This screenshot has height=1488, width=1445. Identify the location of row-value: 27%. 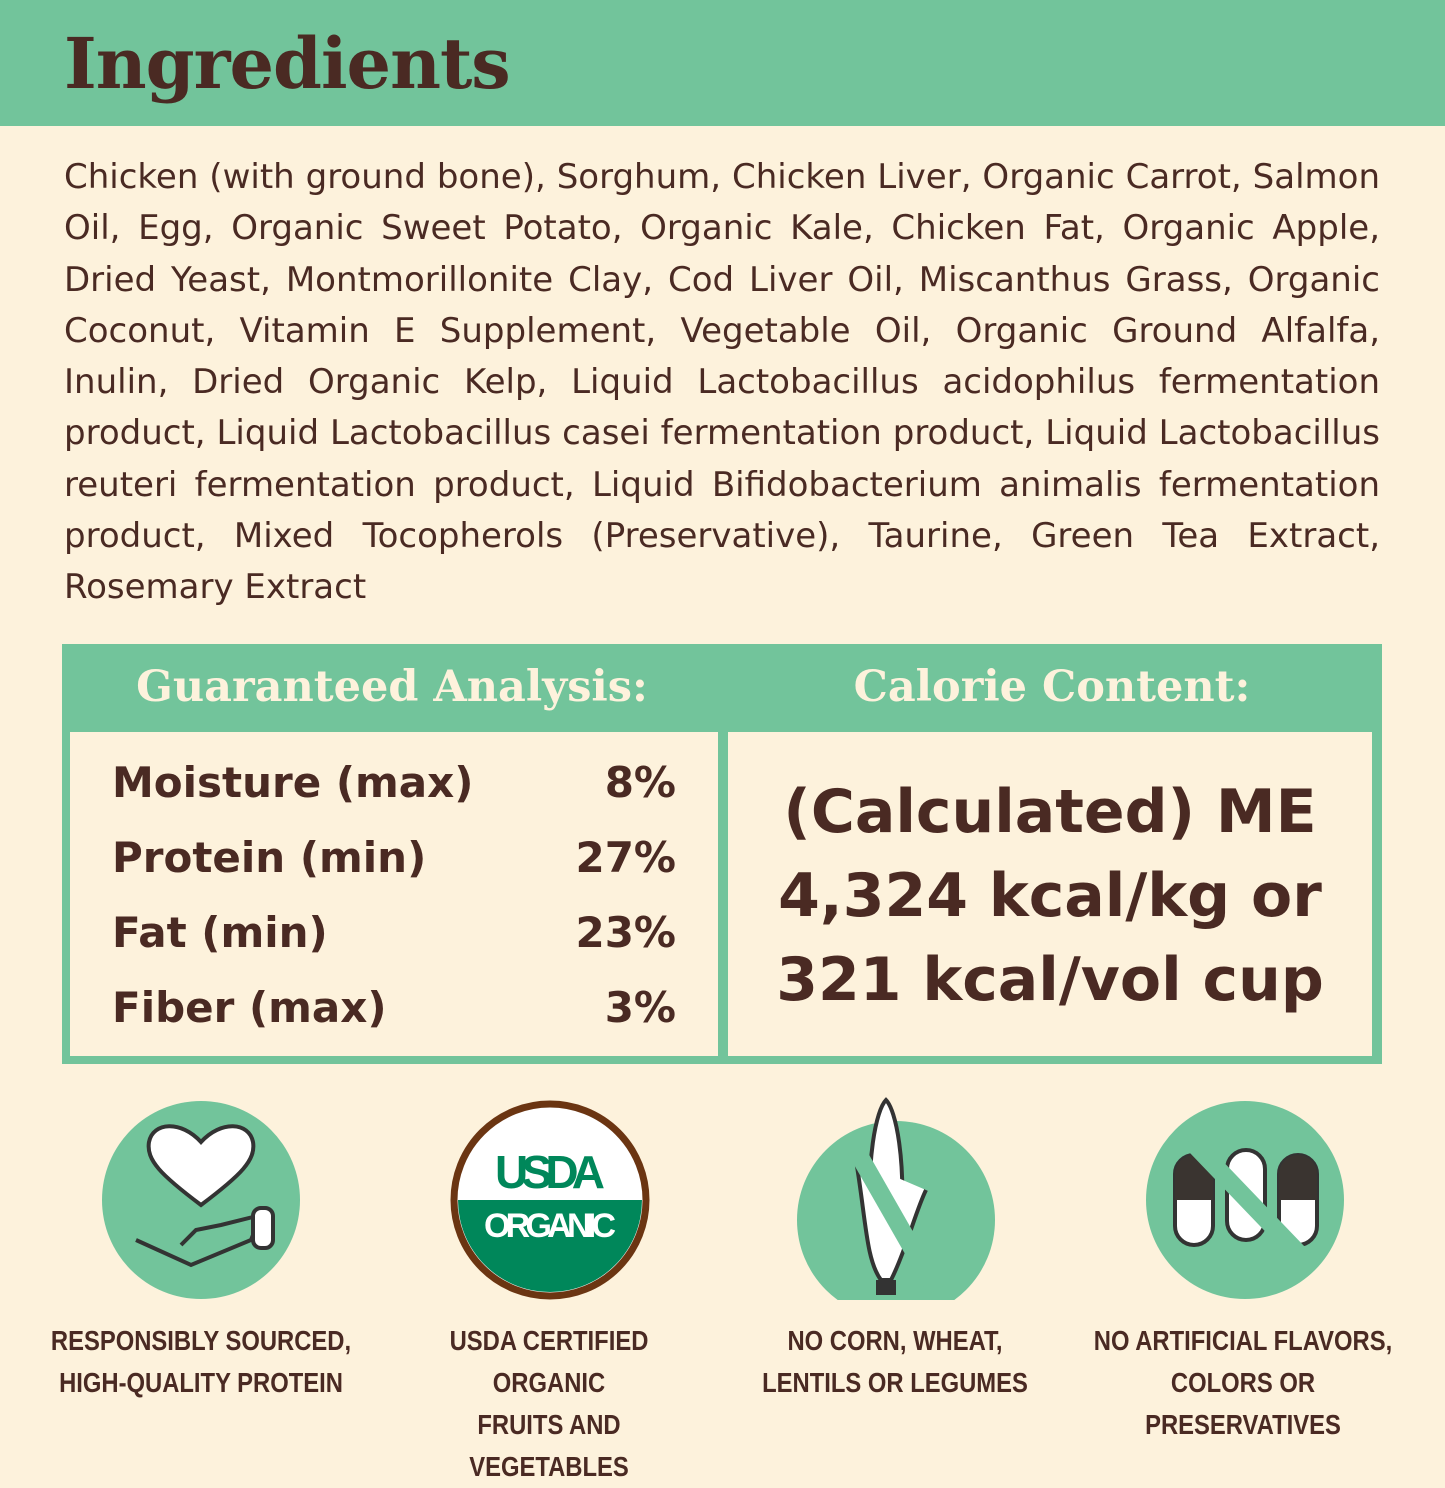
(625, 857).